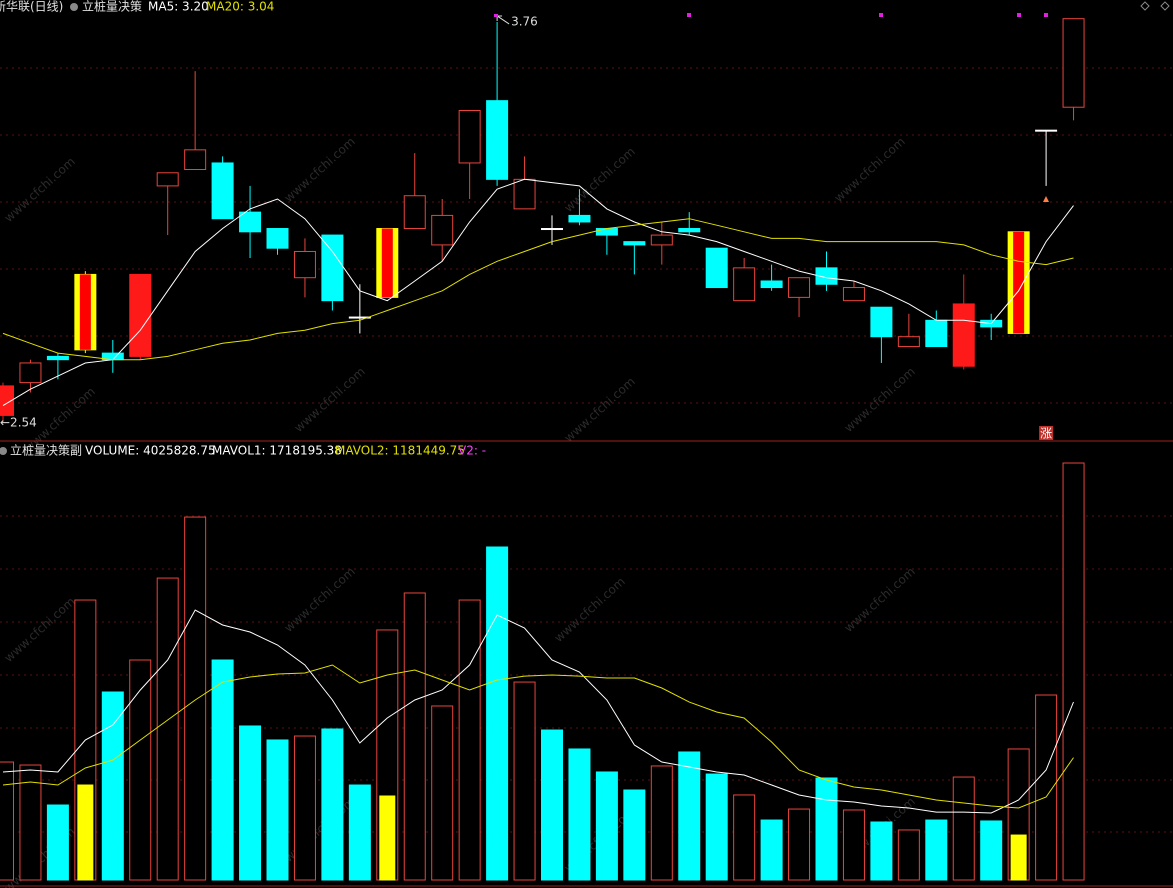 The image size is (1173, 888). Describe the element at coordinates (150, 451) in the screenshot. I see `legend-volume: VOLUME: 4025828.75` at that location.